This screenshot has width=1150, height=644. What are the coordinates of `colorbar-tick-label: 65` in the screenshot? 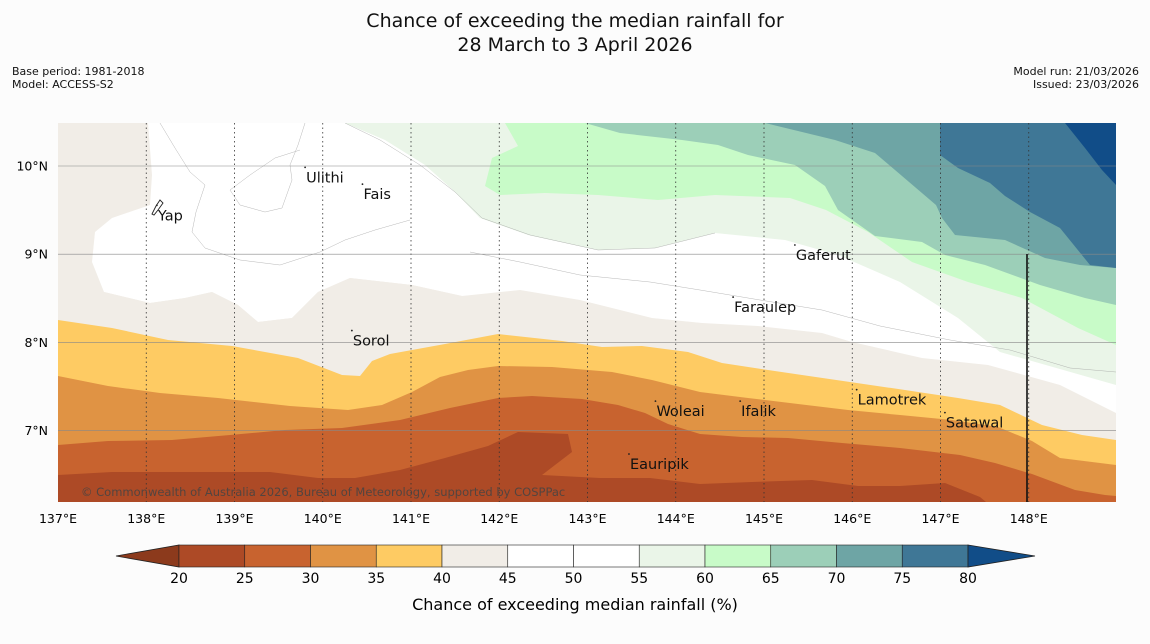 It's located at (771, 579).